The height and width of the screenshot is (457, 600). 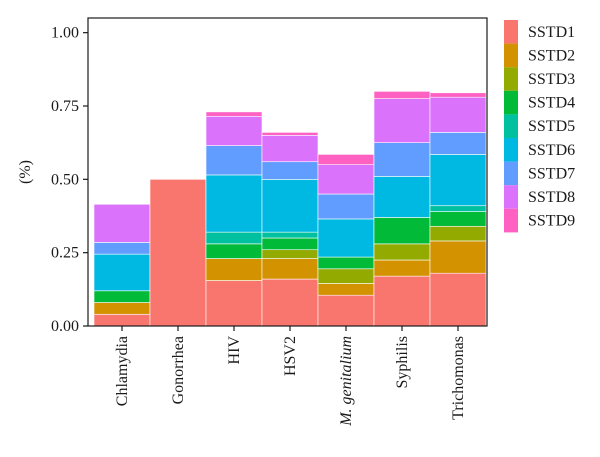 I want to click on bar-segment-sstd6-chlamydia, so click(x=122, y=272).